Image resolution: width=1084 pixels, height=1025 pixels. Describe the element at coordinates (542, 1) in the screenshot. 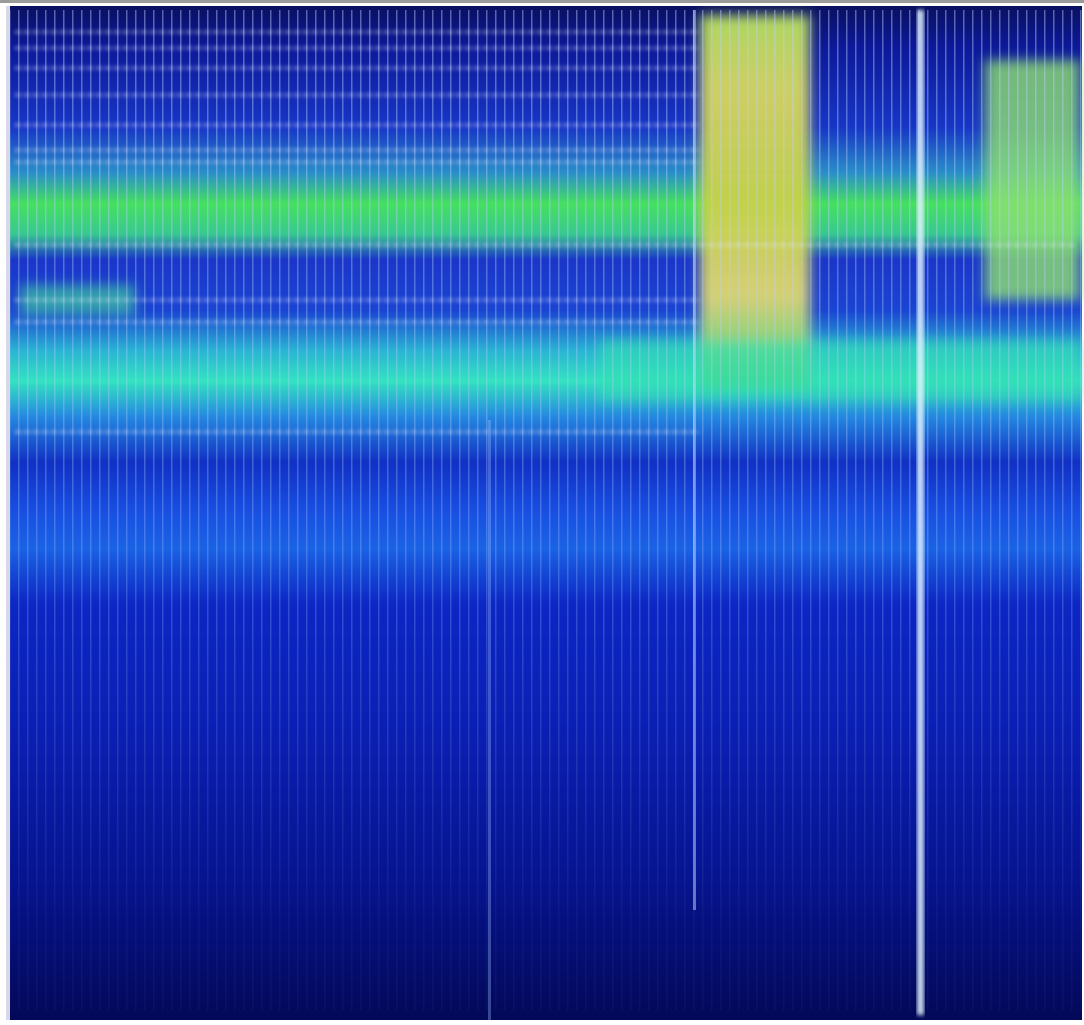

I see `top-edge` at that location.